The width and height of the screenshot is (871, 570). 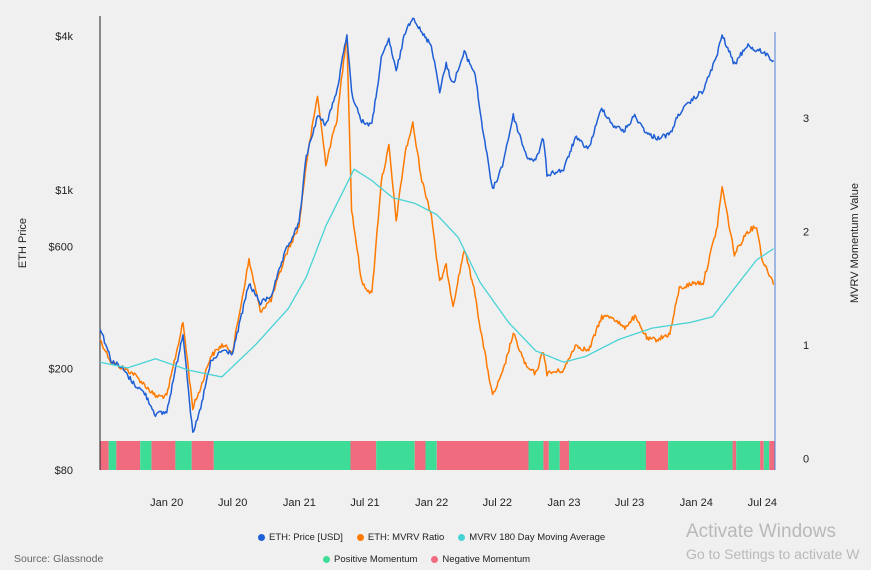 What do you see at coordinates (761, 531) in the screenshot?
I see `watermark-title: Activate Windows` at bounding box center [761, 531].